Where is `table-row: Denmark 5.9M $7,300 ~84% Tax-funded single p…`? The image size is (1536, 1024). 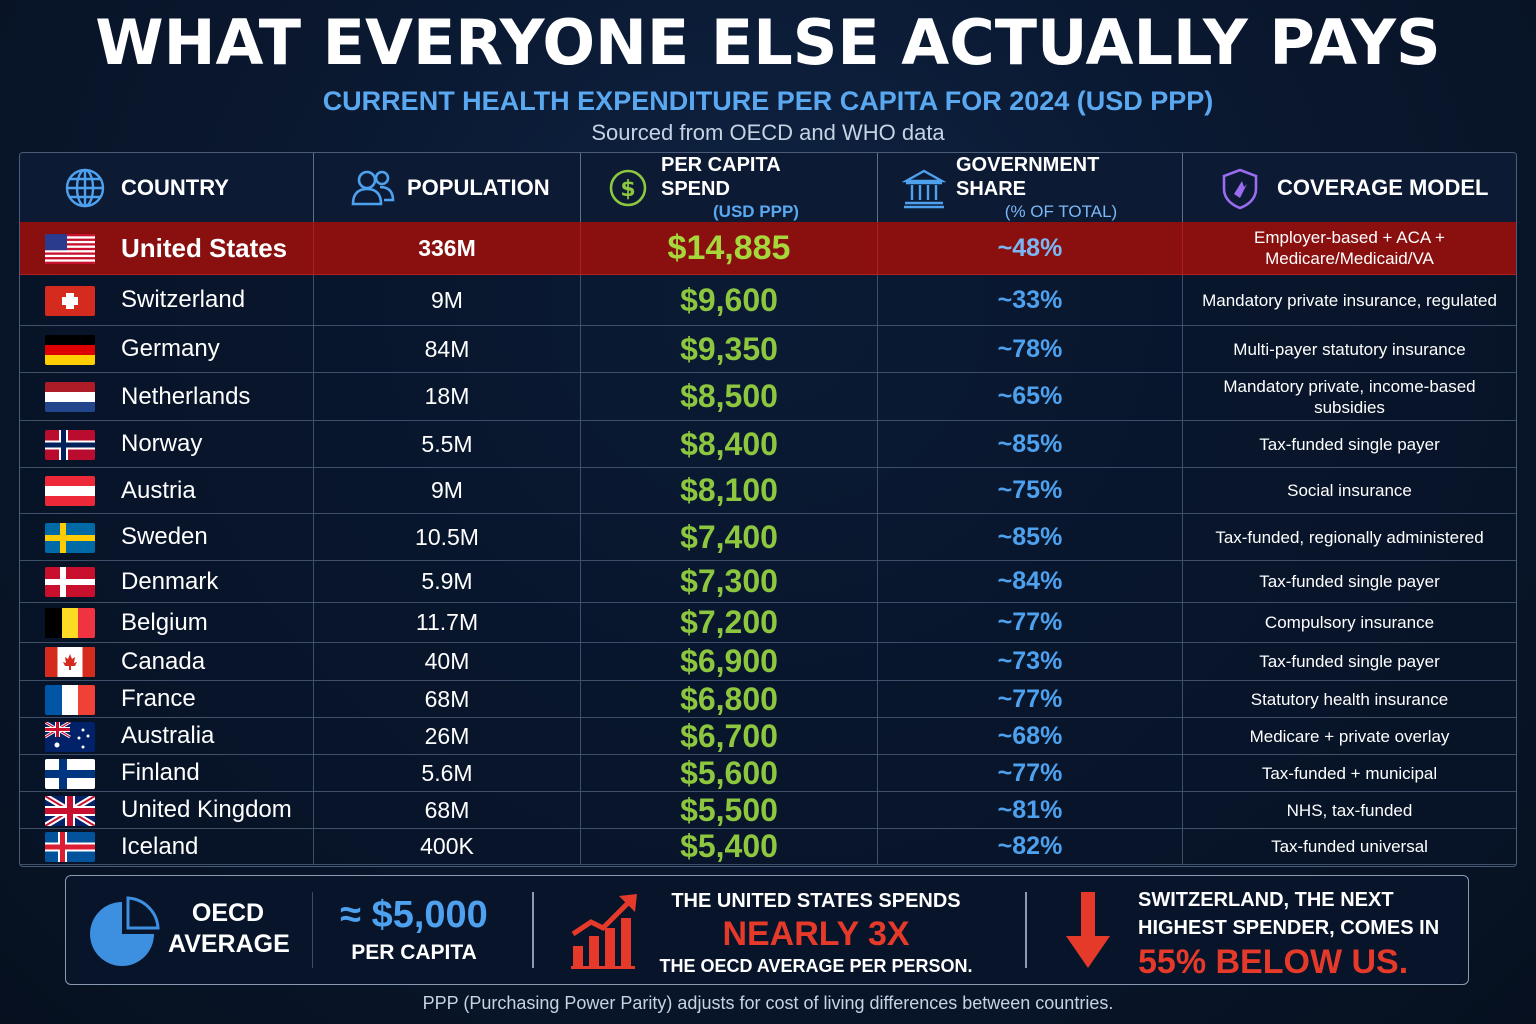
table-row: Denmark 5.9M $7,300 ~84% Tax-funded single p… is located at coordinates (768, 582).